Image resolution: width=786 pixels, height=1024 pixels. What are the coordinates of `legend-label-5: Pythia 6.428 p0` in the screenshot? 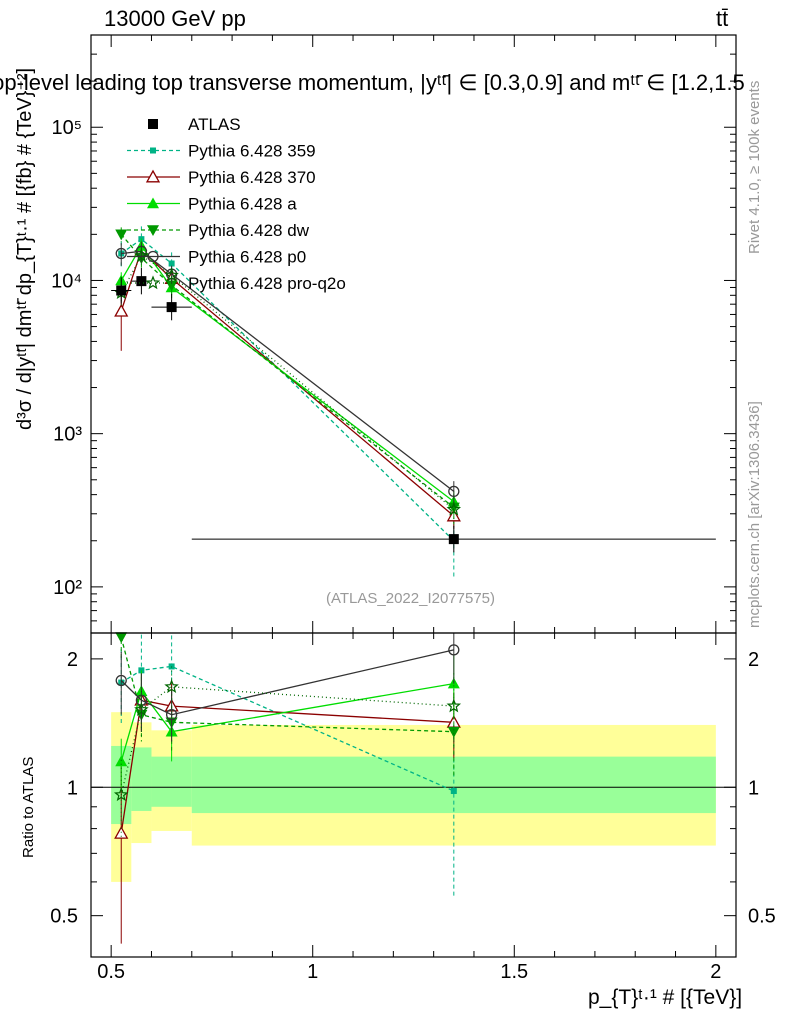 It's located at (247, 257).